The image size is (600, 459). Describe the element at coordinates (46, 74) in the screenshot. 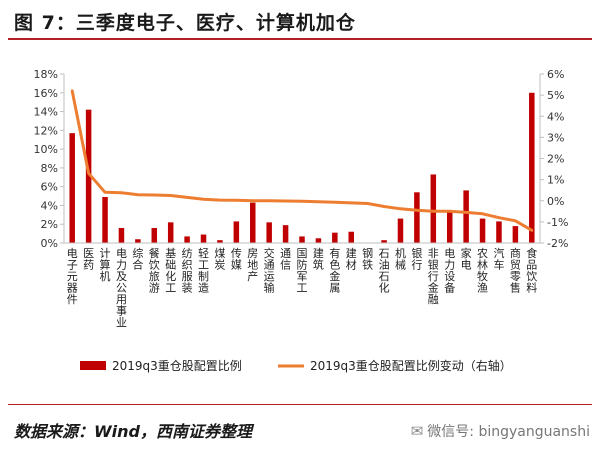

I see `left-tick-label: 18%` at that location.